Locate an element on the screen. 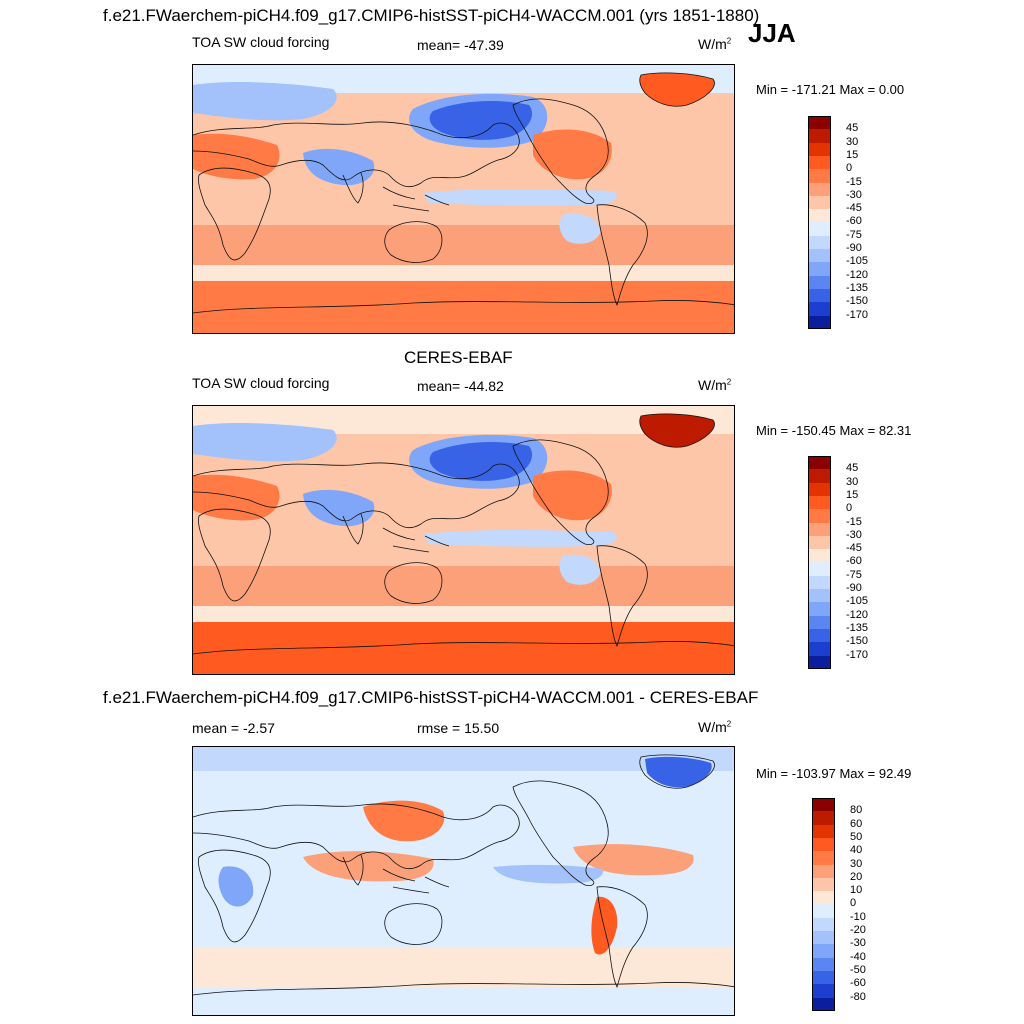 This screenshot has height=1024, width=1024. greenland-region is located at coordinates (677, 89).